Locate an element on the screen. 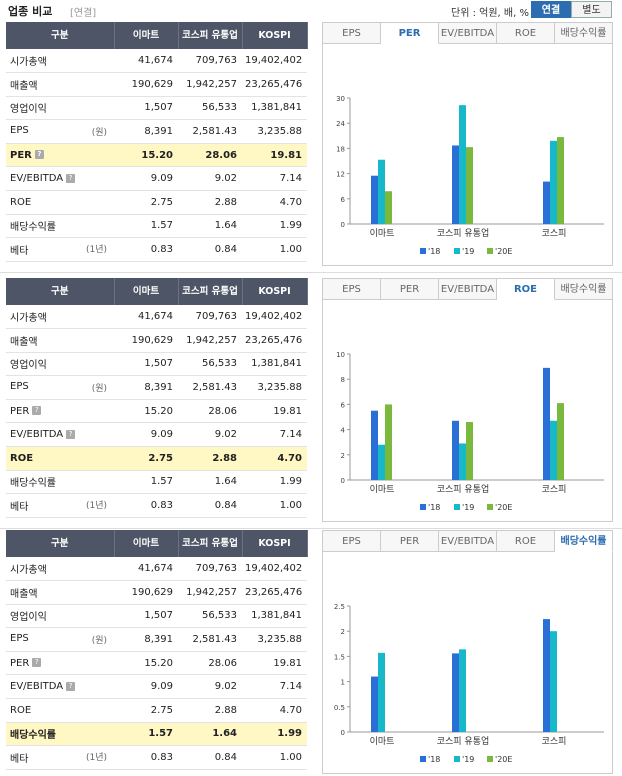 Image resolution: width=622 pixels, height=776 pixels. column-header: KOSPI is located at coordinates (275, 35).